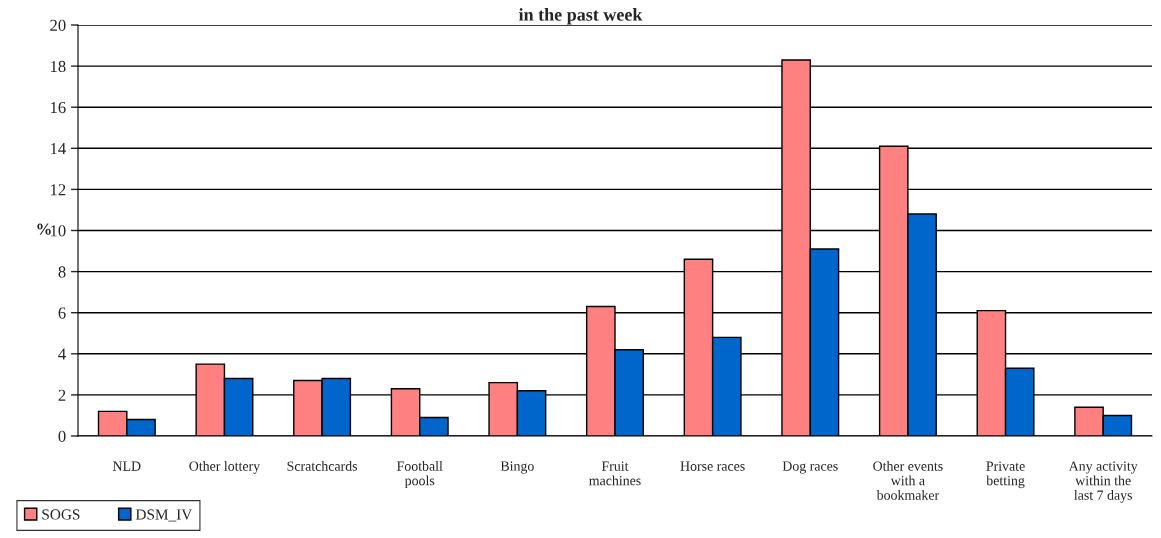 This screenshot has width=1161, height=538. I want to click on x-tick-label: Bingo, so click(517, 467).